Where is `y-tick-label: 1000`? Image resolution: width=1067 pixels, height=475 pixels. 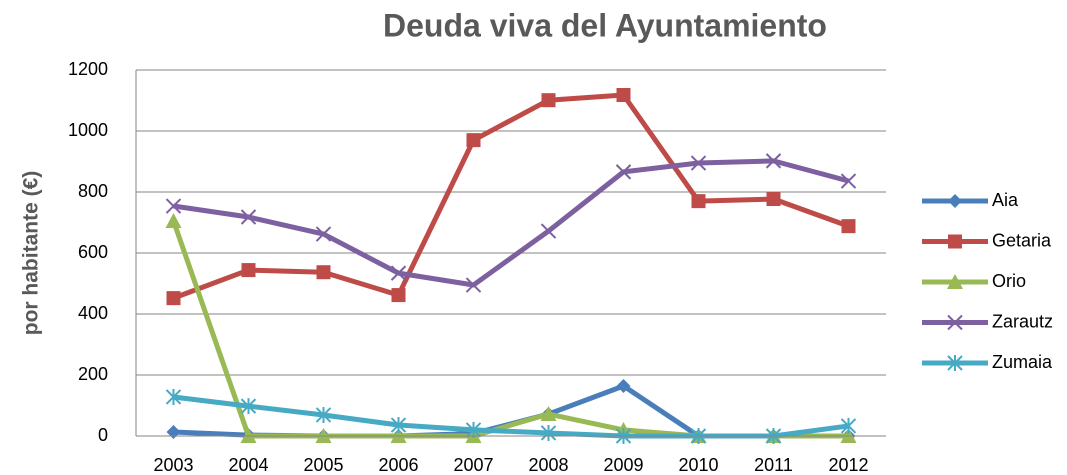
y-tick-label: 1000 is located at coordinates (88, 130).